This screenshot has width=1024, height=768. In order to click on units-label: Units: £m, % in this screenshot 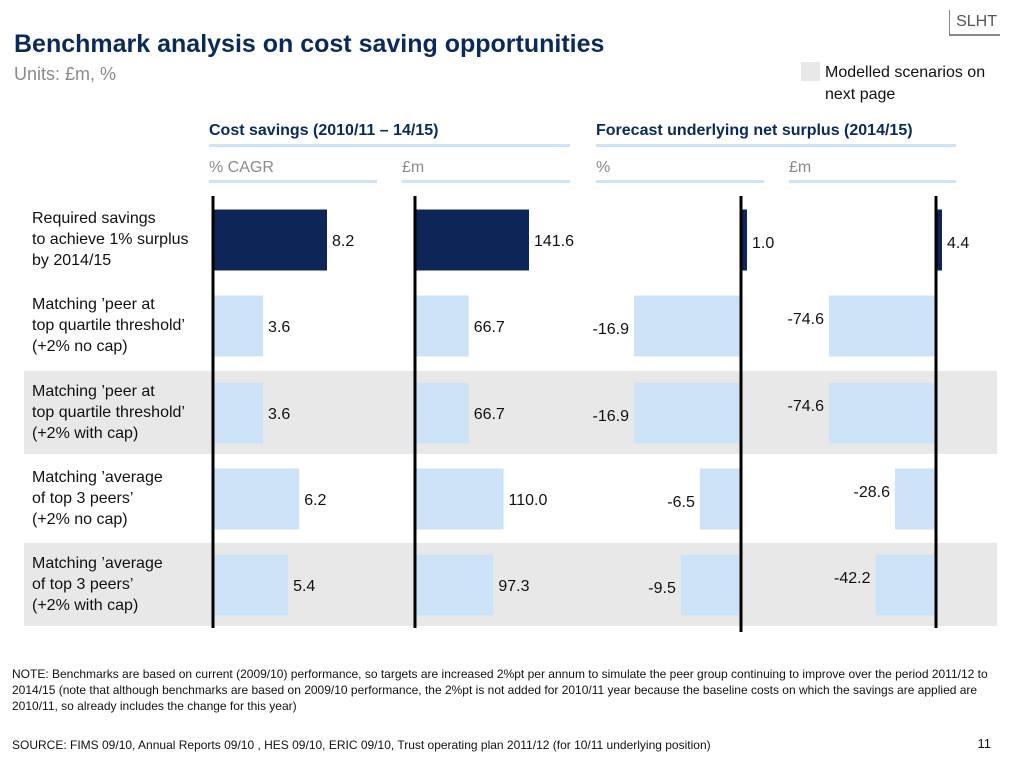, I will do `click(65, 74)`.